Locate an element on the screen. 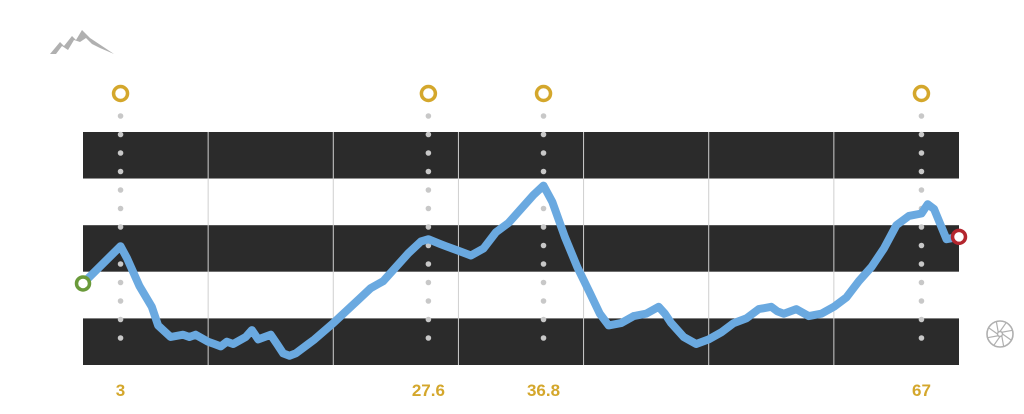  route-endpoints is located at coordinates (521, 260).